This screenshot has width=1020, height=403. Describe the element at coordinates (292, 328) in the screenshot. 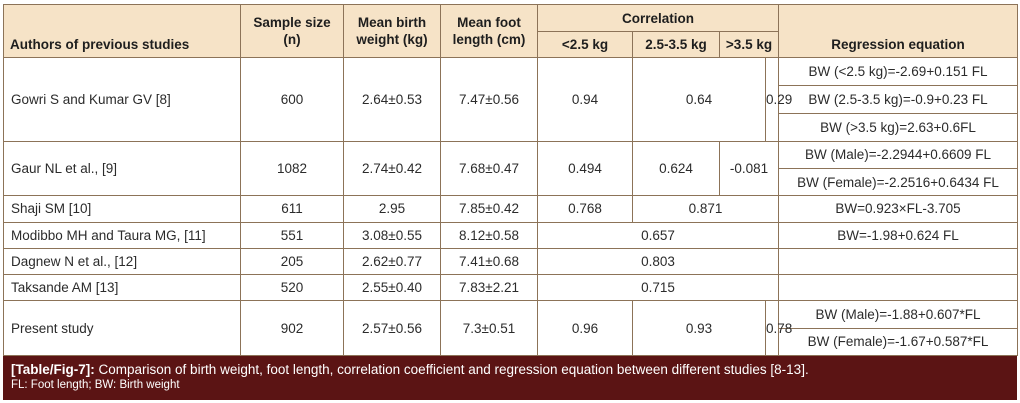

I see `sample-size-cell: 902` at that location.